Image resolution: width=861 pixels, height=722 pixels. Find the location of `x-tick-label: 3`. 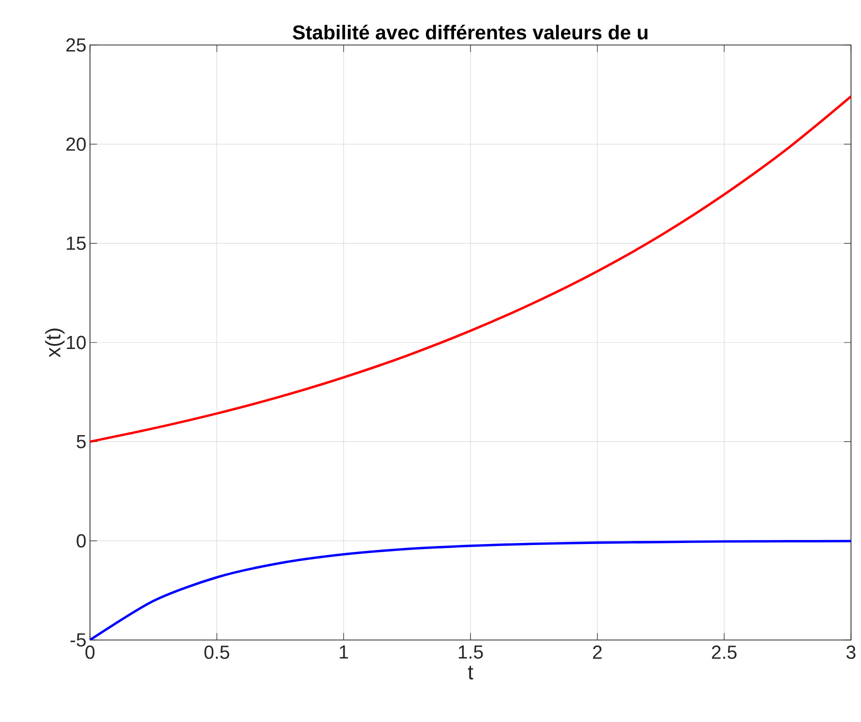

x-tick-label: 3 is located at coordinates (851, 652).